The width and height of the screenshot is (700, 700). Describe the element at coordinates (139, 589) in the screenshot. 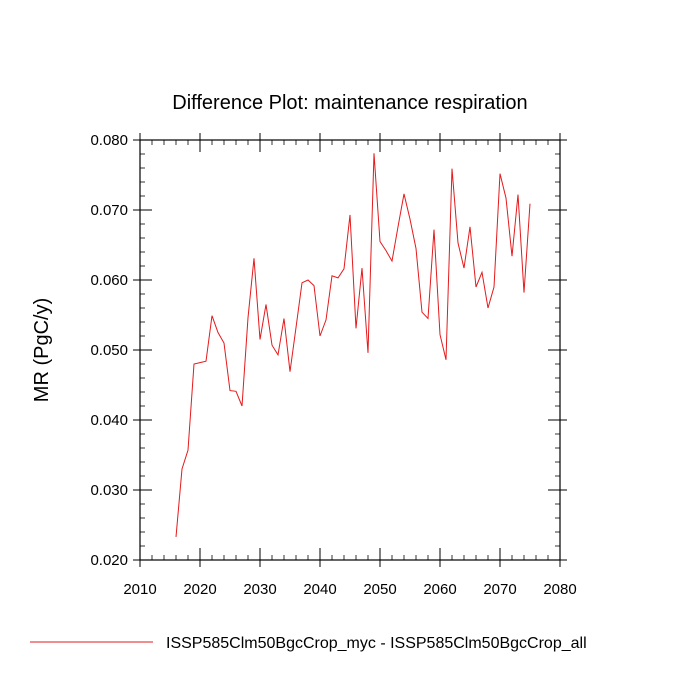

I see `x-tick-label: 2010` at that location.